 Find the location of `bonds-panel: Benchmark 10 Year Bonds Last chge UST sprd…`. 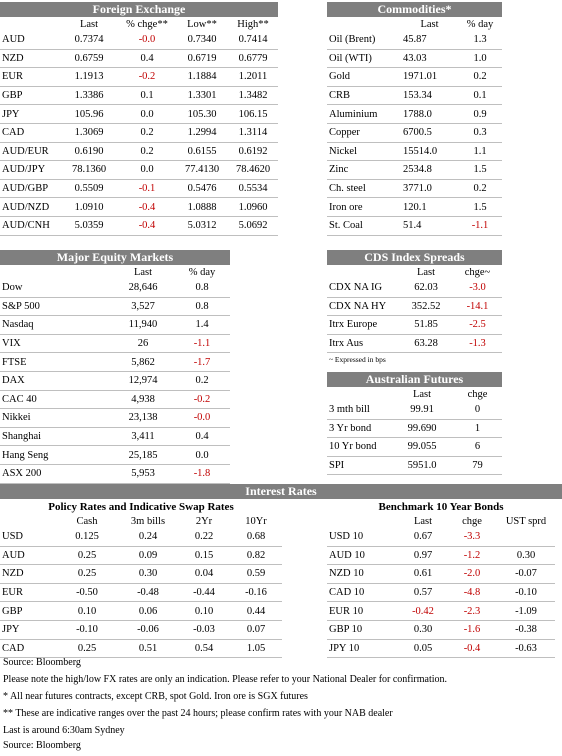

bonds-panel: Benchmark 10 Year Bonds Last chge UST sprd… is located at coordinates (441, 579).